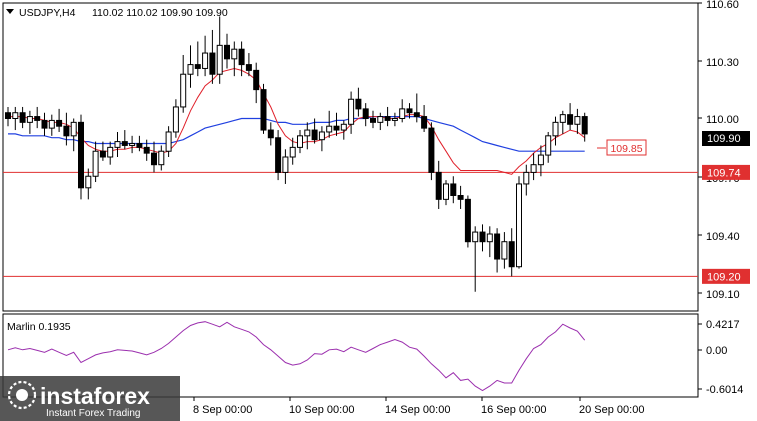 The height and width of the screenshot is (421, 757). What do you see at coordinates (47, 13) in the screenshot?
I see `symbol-timeframe-label: USDJPY,H4` at bounding box center [47, 13].